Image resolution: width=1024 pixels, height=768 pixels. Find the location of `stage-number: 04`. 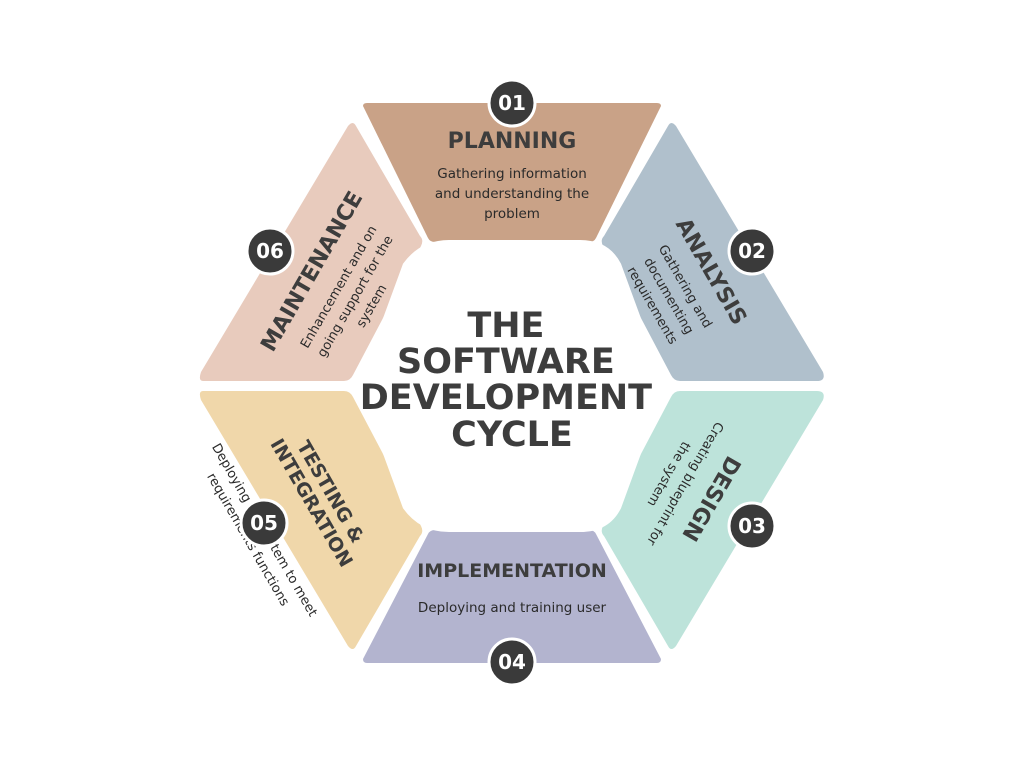

stage-number: 04 is located at coordinates (512, 662).